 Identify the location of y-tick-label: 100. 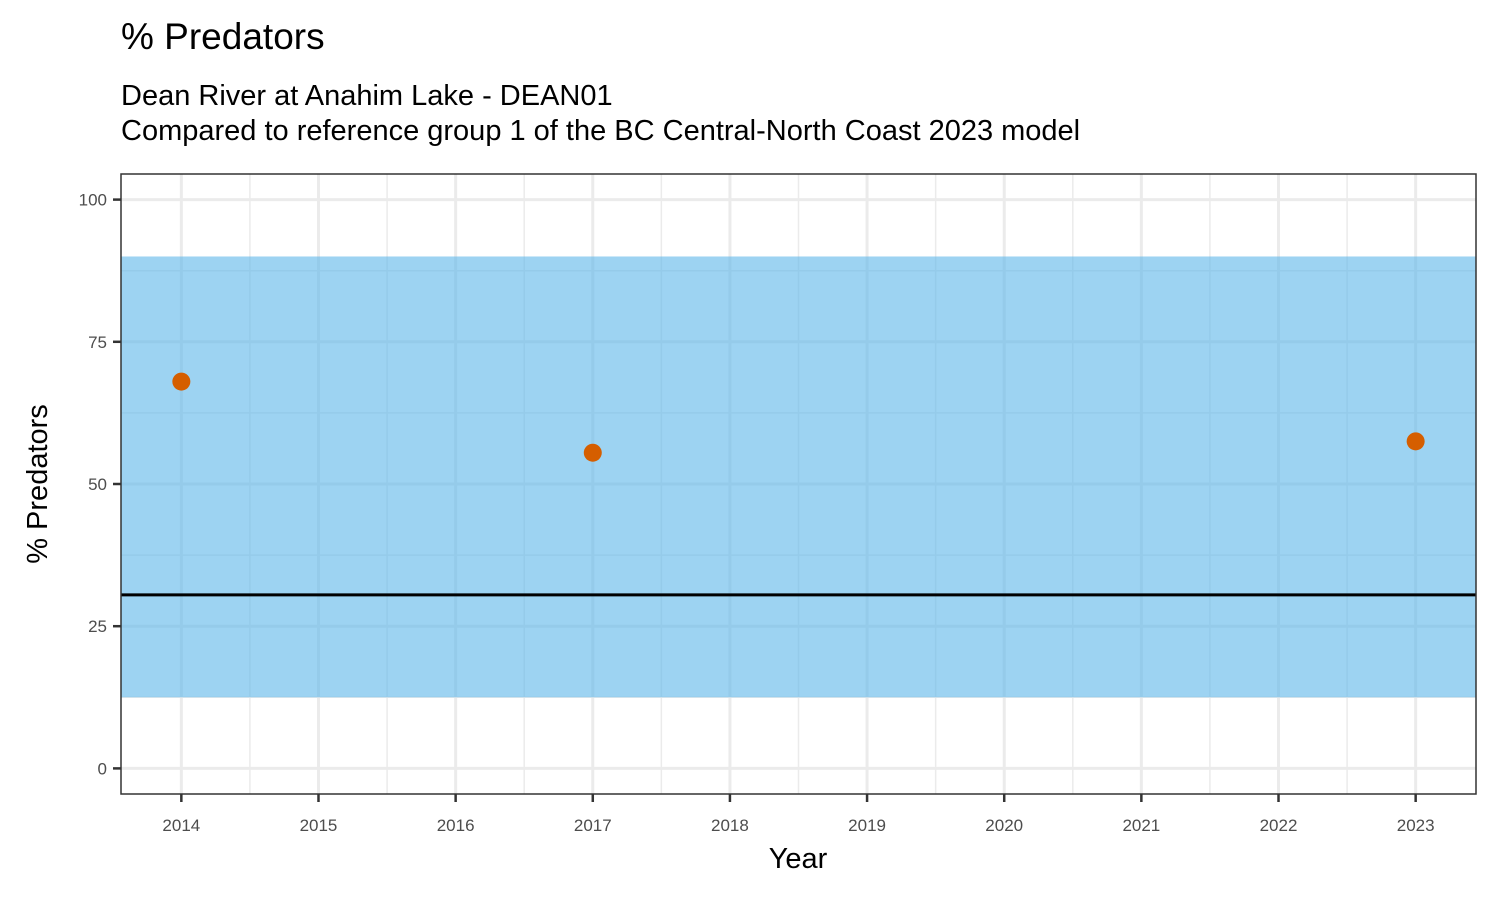
(93, 200).